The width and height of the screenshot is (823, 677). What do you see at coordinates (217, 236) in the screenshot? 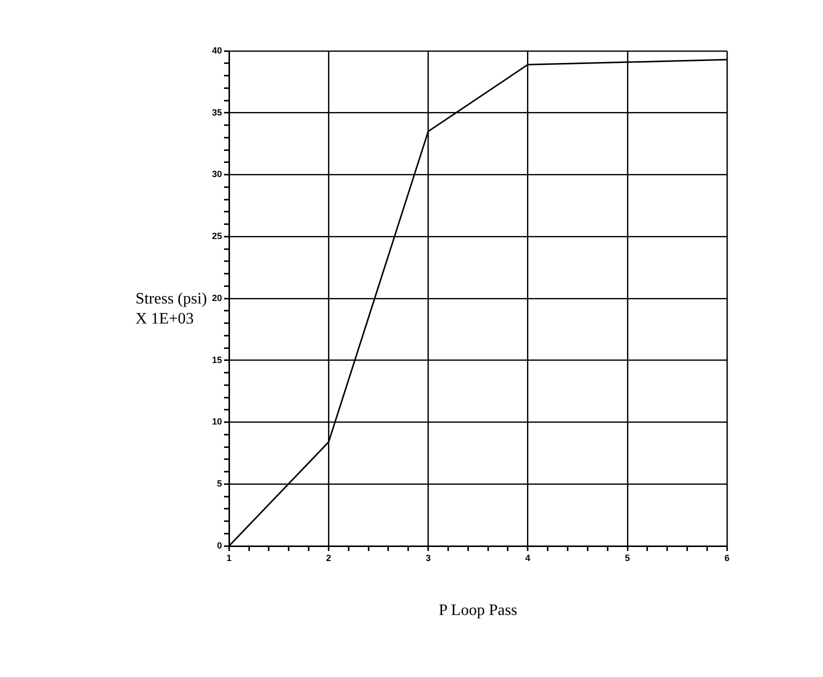
I see `y-tick-label: 25` at bounding box center [217, 236].